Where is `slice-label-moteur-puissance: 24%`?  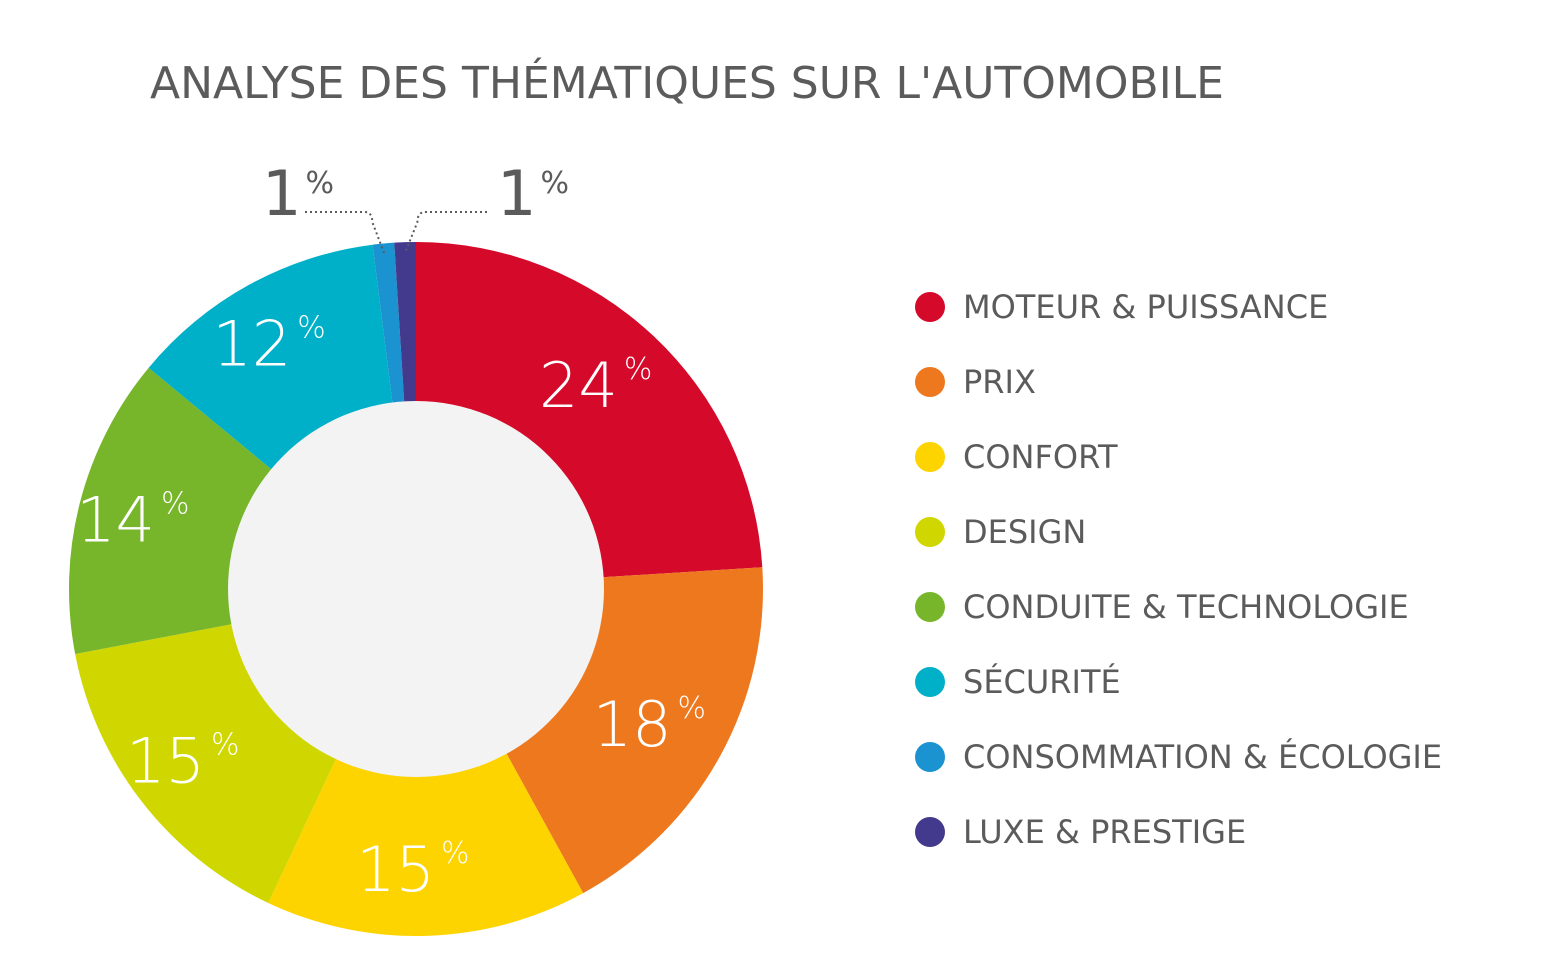
slice-label-moteur-puissance: 24% is located at coordinates (595, 385).